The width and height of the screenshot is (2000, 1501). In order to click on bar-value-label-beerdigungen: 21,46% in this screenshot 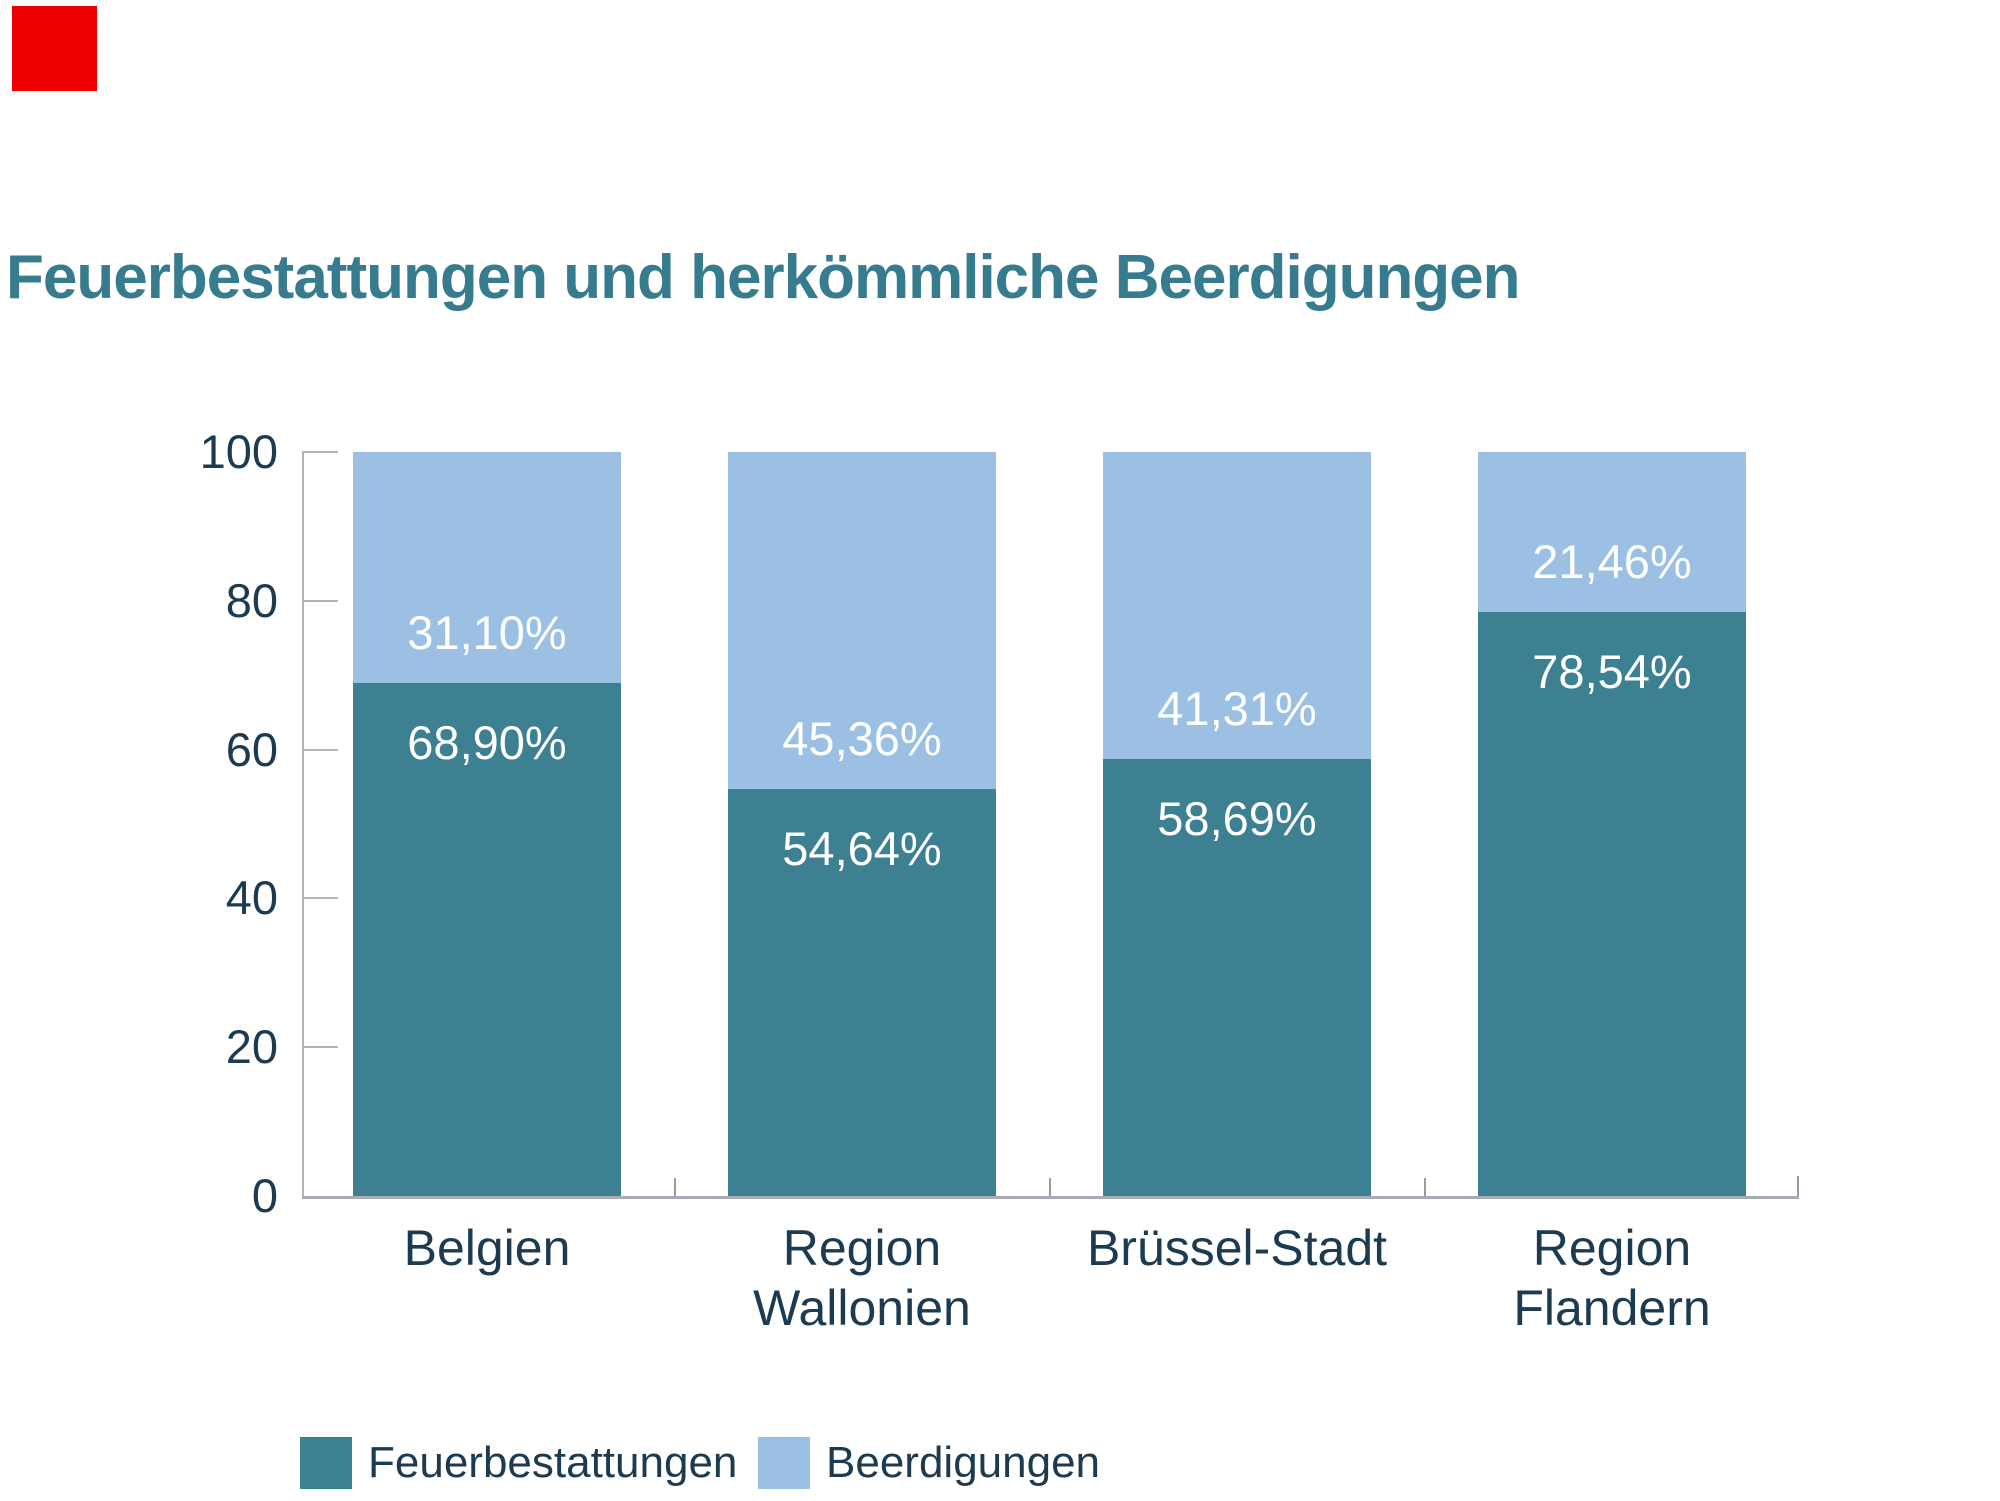, I will do `click(1612, 561)`.